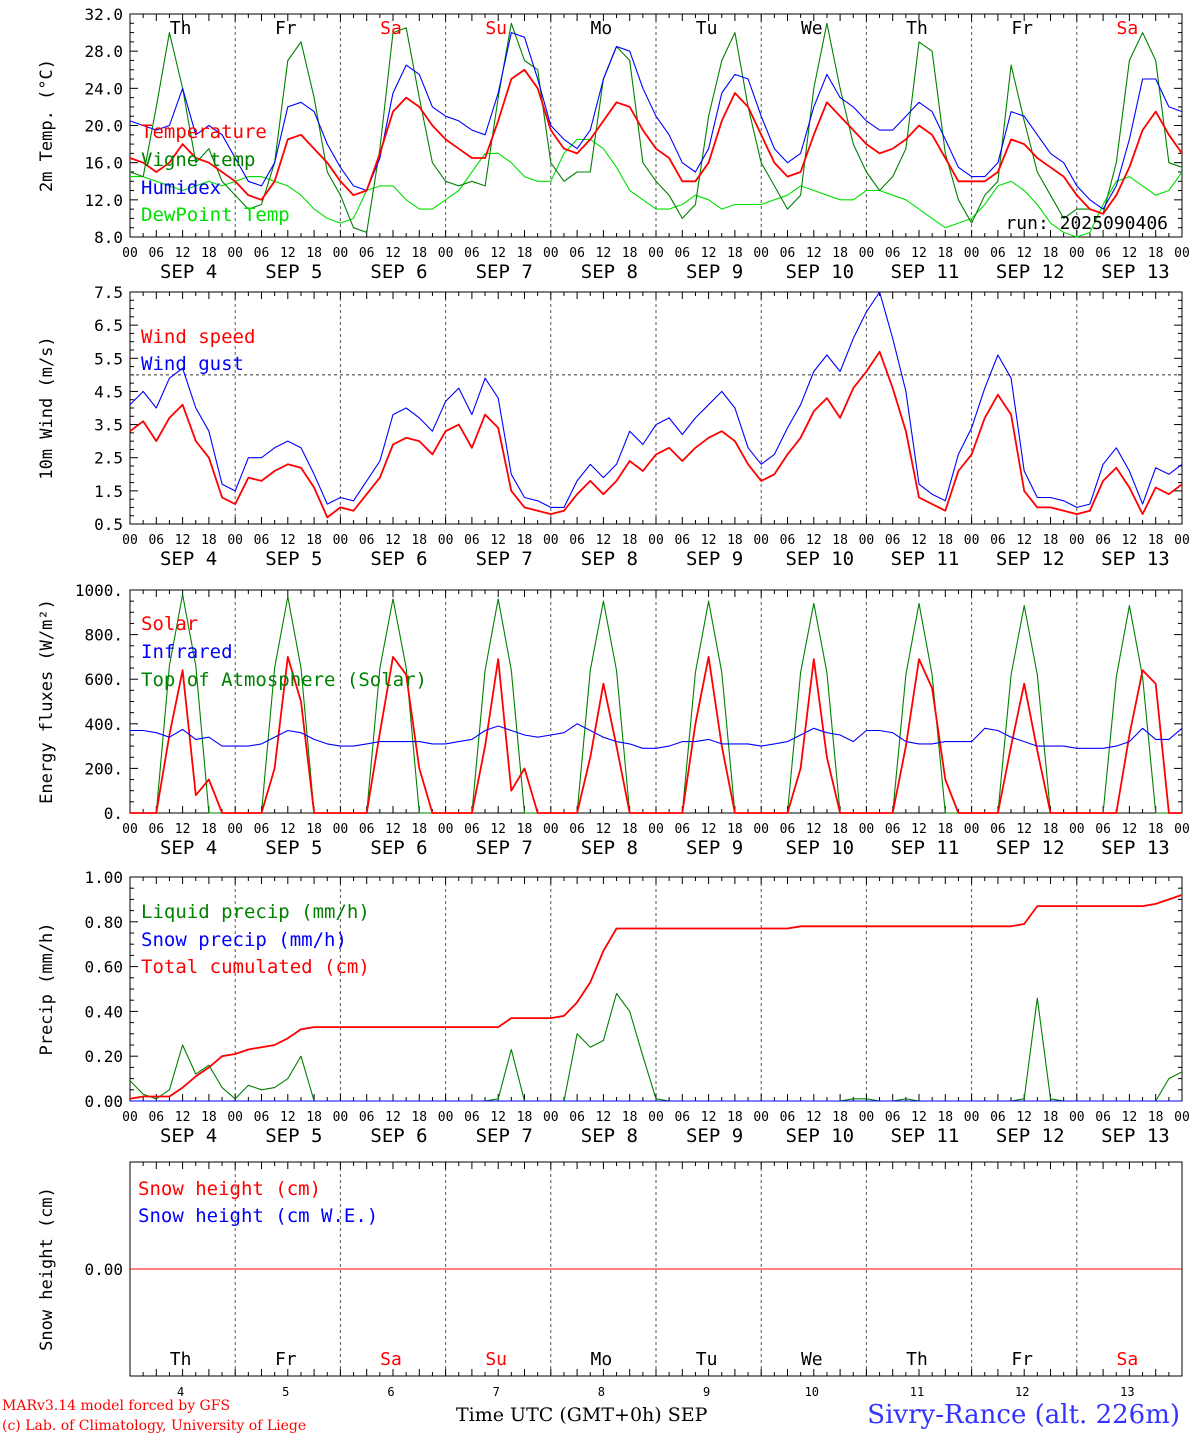 The width and height of the screenshot is (1194, 1440). What do you see at coordinates (707, 28) in the screenshot?
I see `weekday-label: Tu` at bounding box center [707, 28].